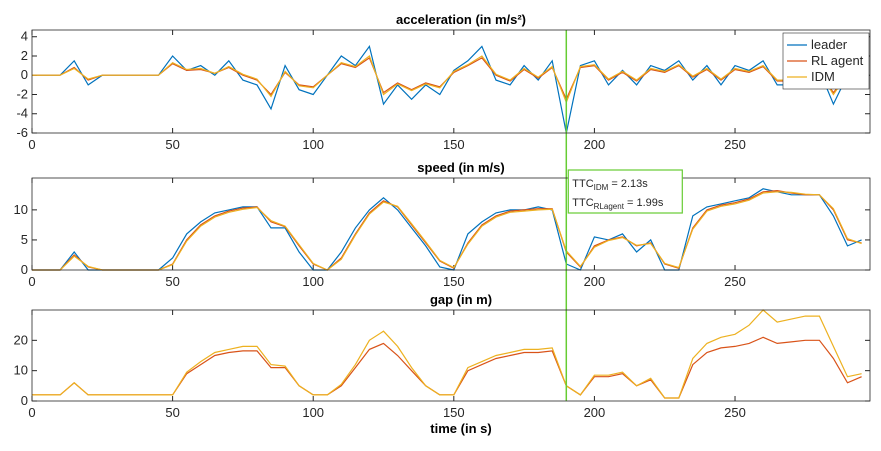 Image resolution: width=881 pixels, height=451 pixels. What do you see at coordinates (609, 206) in the screenshot?
I see `annotation-subscript: RLagent` at bounding box center [609, 206].